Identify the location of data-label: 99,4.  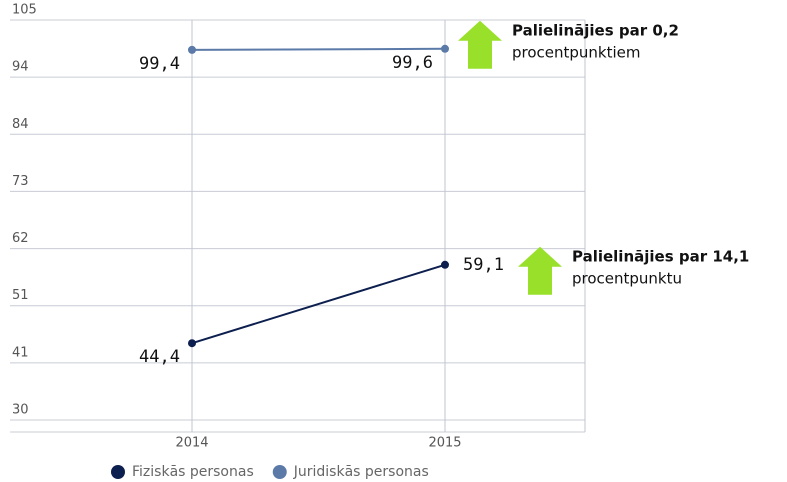
(159, 64).